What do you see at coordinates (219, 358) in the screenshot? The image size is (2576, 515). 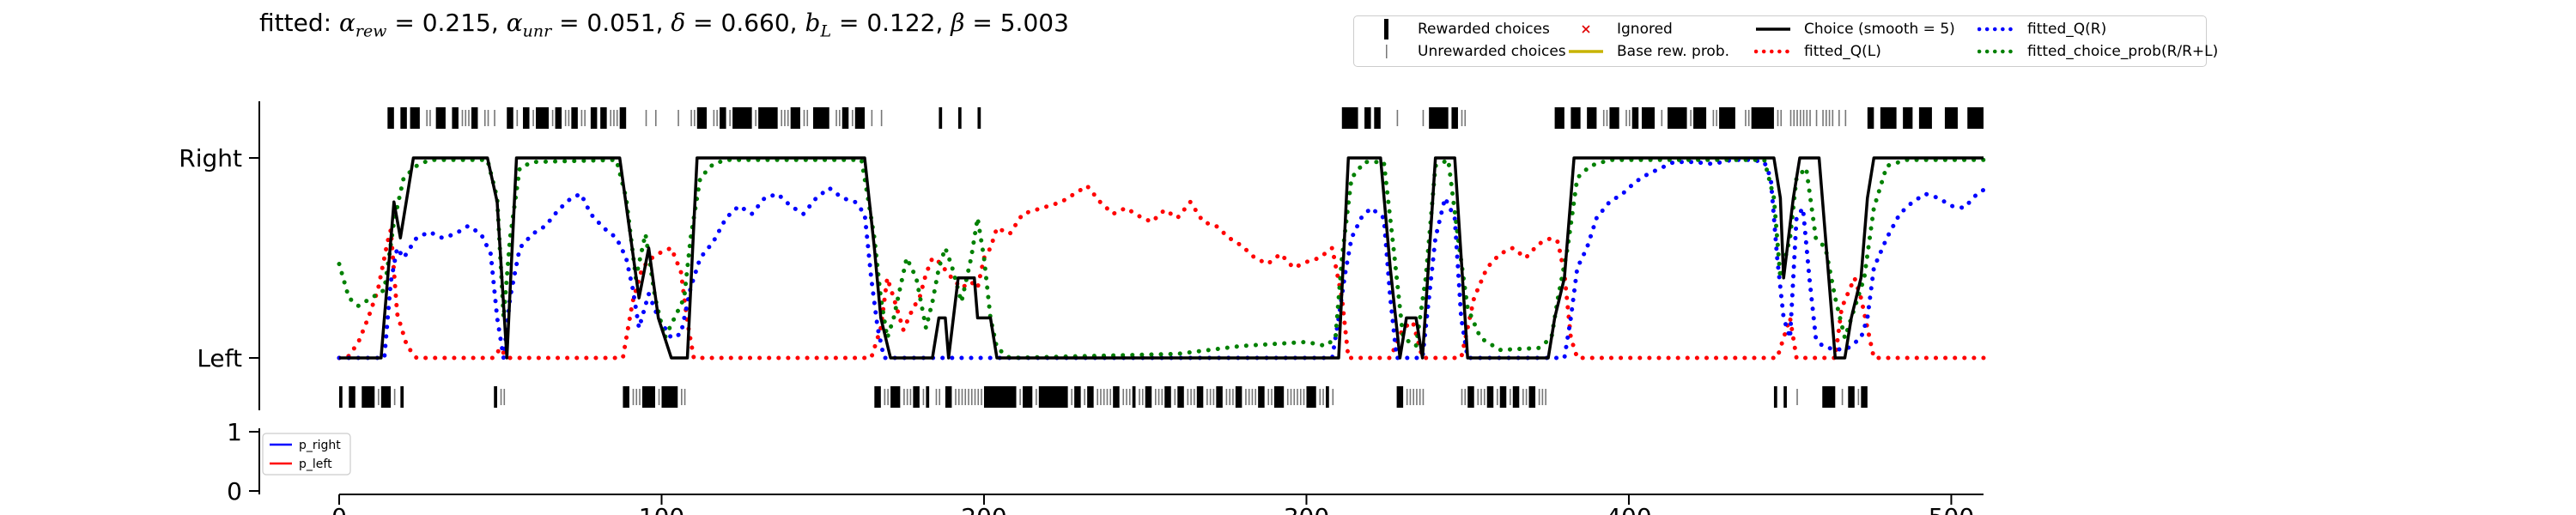 I see `y-tick-label: Left` at bounding box center [219, 358].